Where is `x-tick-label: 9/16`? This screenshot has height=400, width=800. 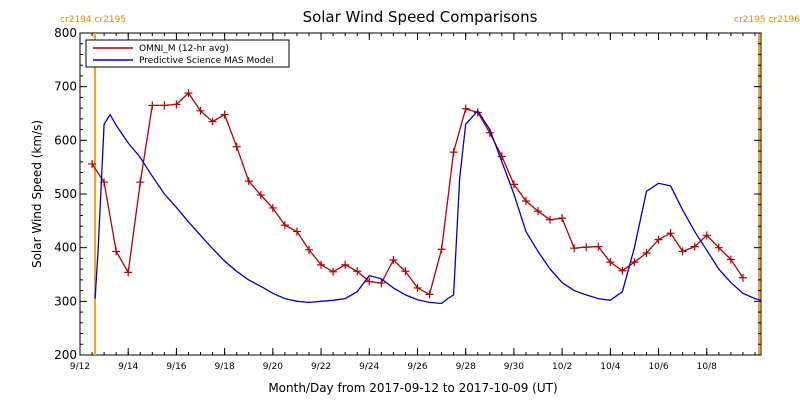 x-tick-label: 9/16 is located at coordinates (176, 367).